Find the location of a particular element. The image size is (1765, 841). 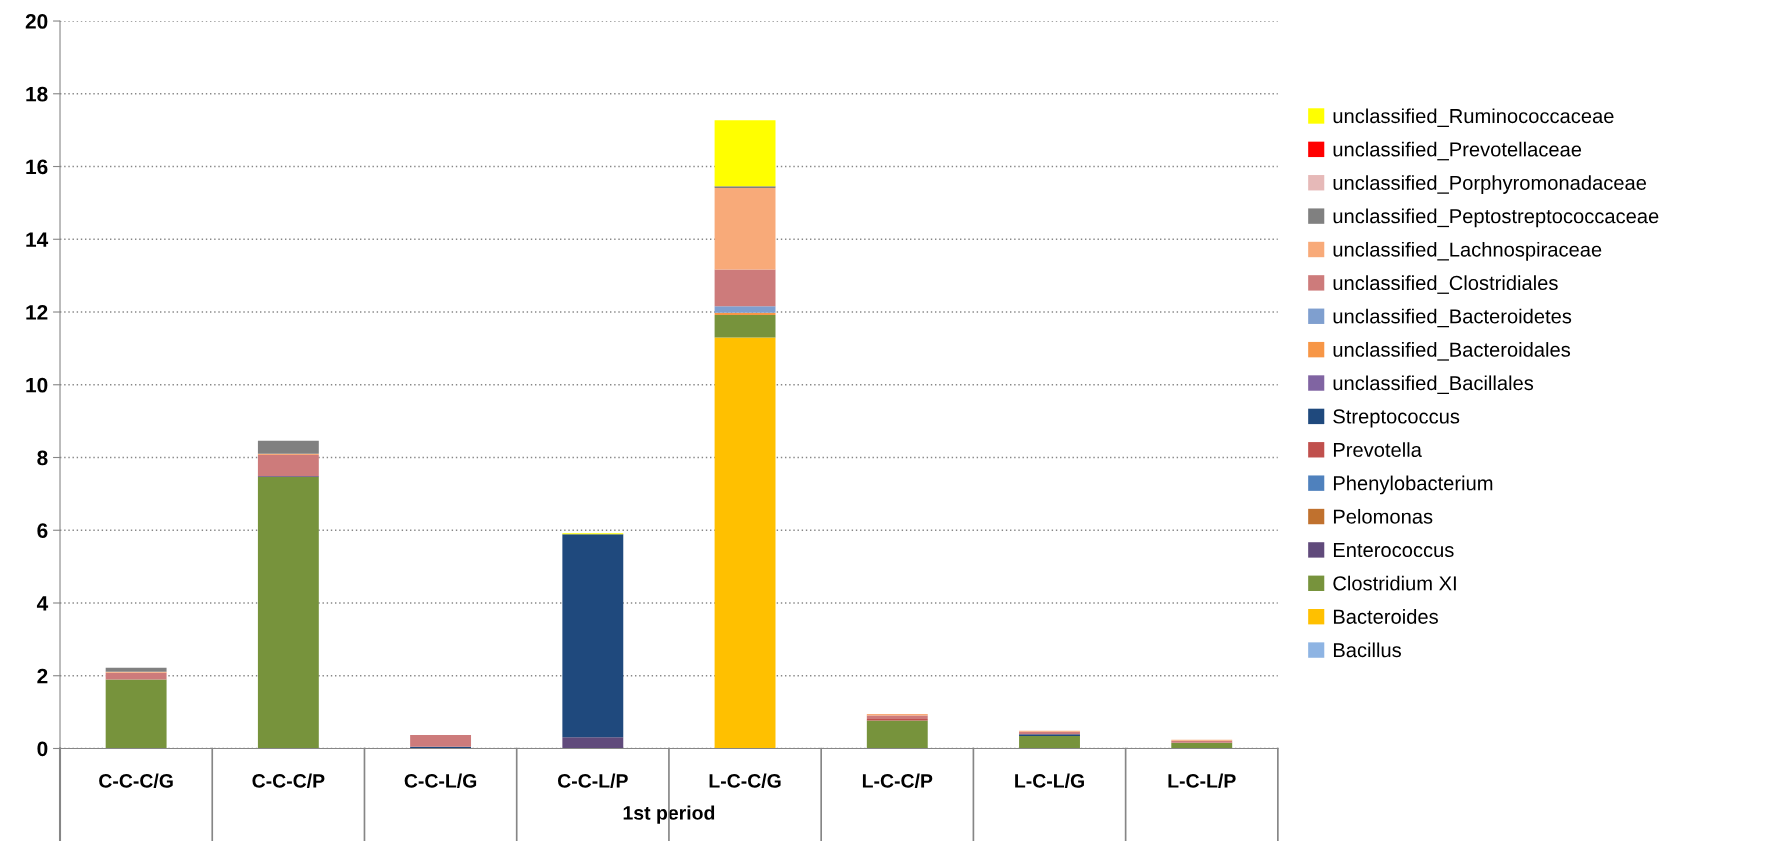

x-tick-label: L-C-L/P is located at coordinates (1202, 780).